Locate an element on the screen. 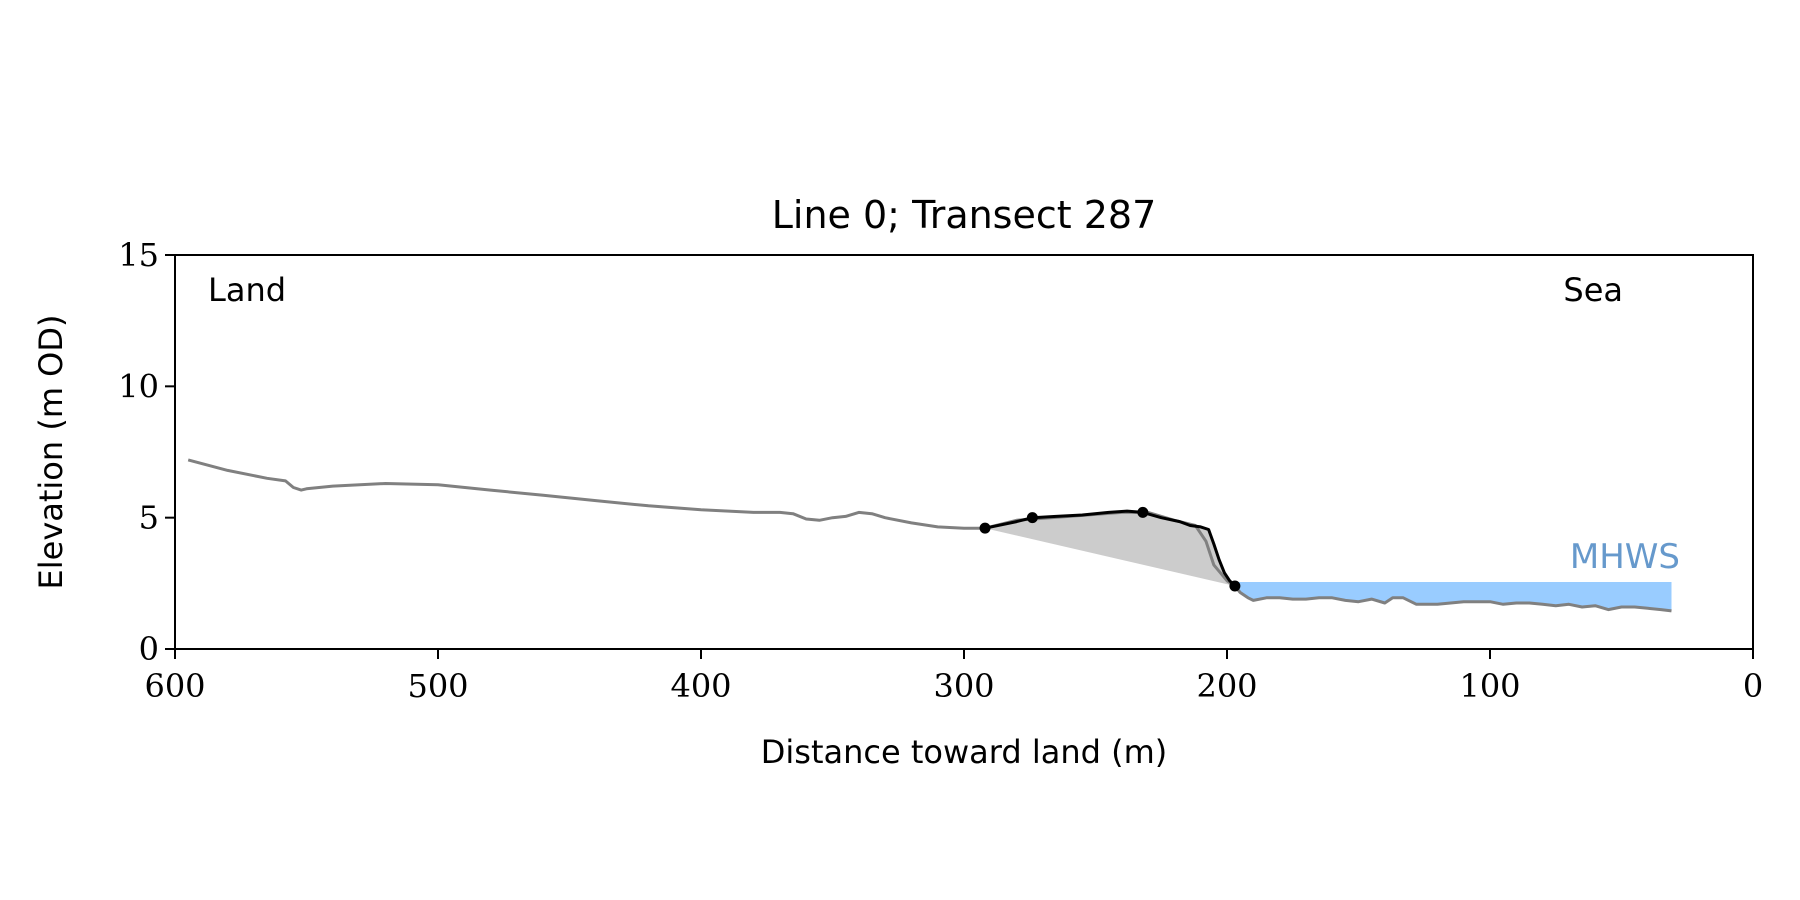 The image size is (1800, 900). dune-volume-fill is located at coordinates (1110, 548).